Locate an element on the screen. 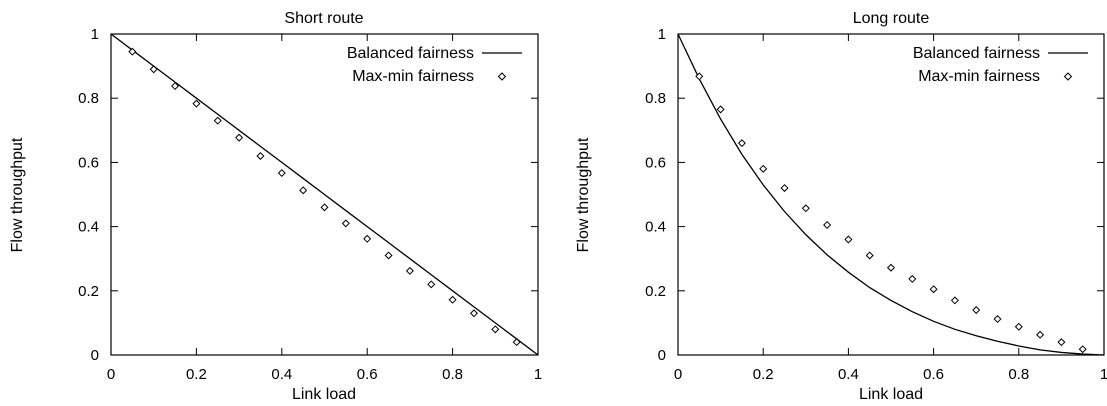  chart-title: Short route is located at coordinates (323, 18).